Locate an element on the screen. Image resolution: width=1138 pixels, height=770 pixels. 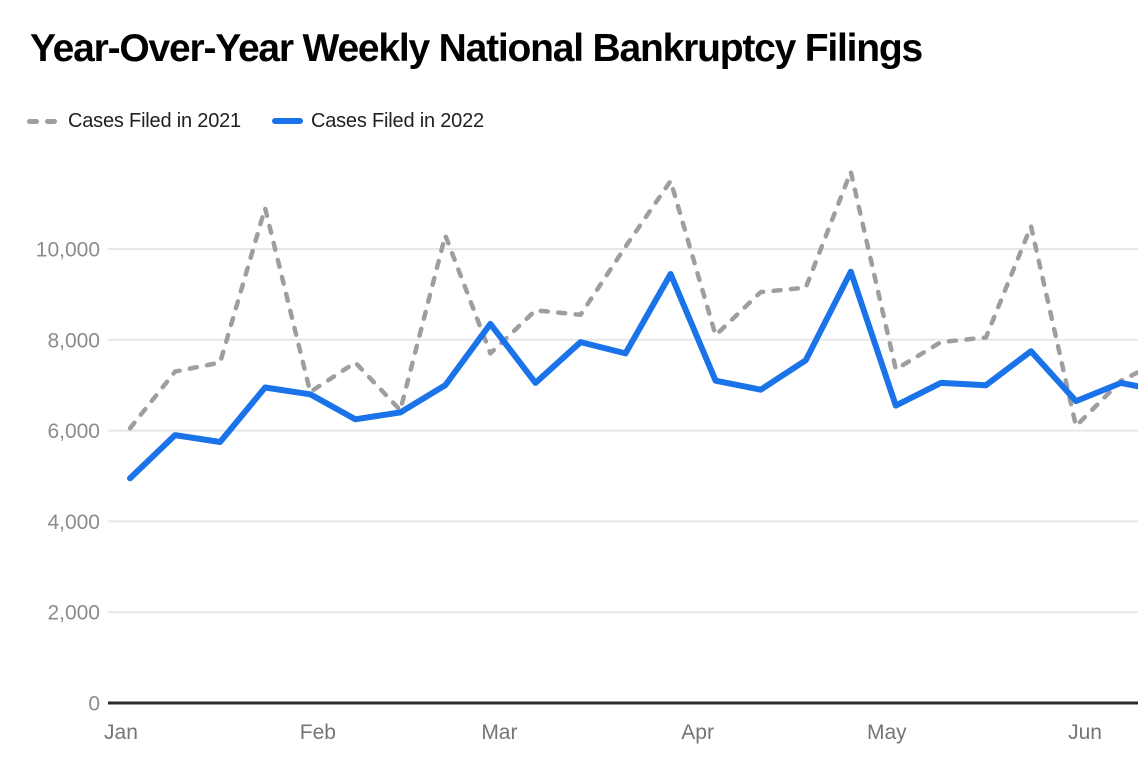
x-tick-label: Apr is located at coordinates (697, 732).